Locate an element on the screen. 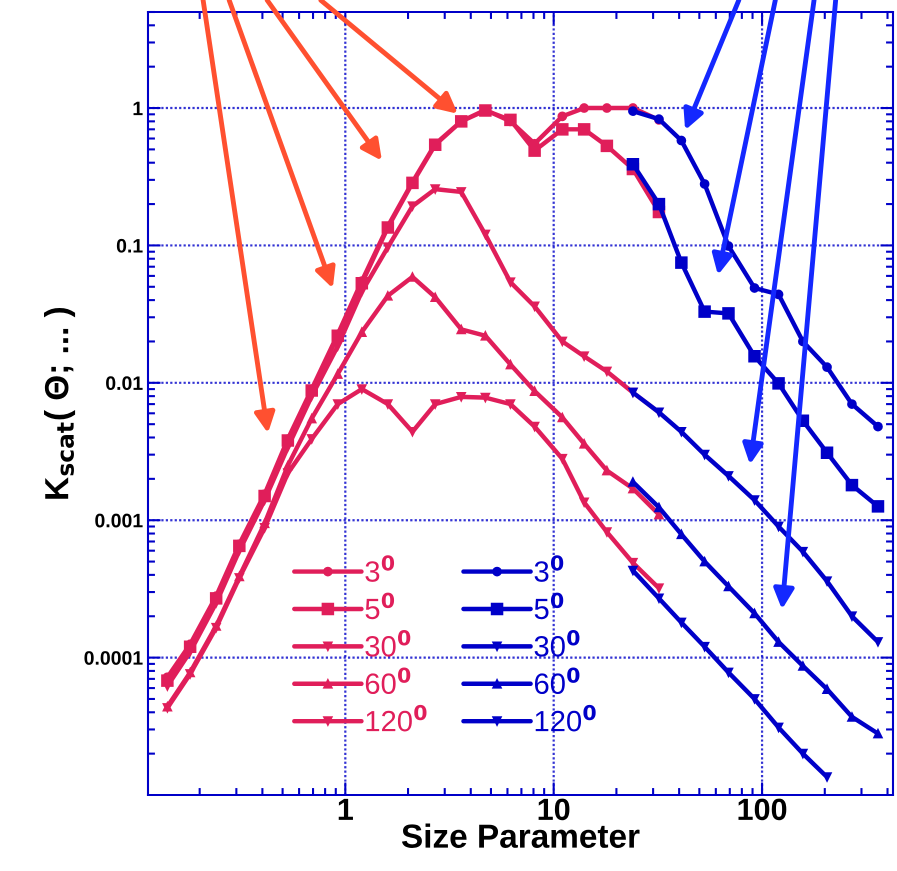 This screenshot has height=871, width=897. y-tick-label: 0.0001 is located at coordinates (113, 658).